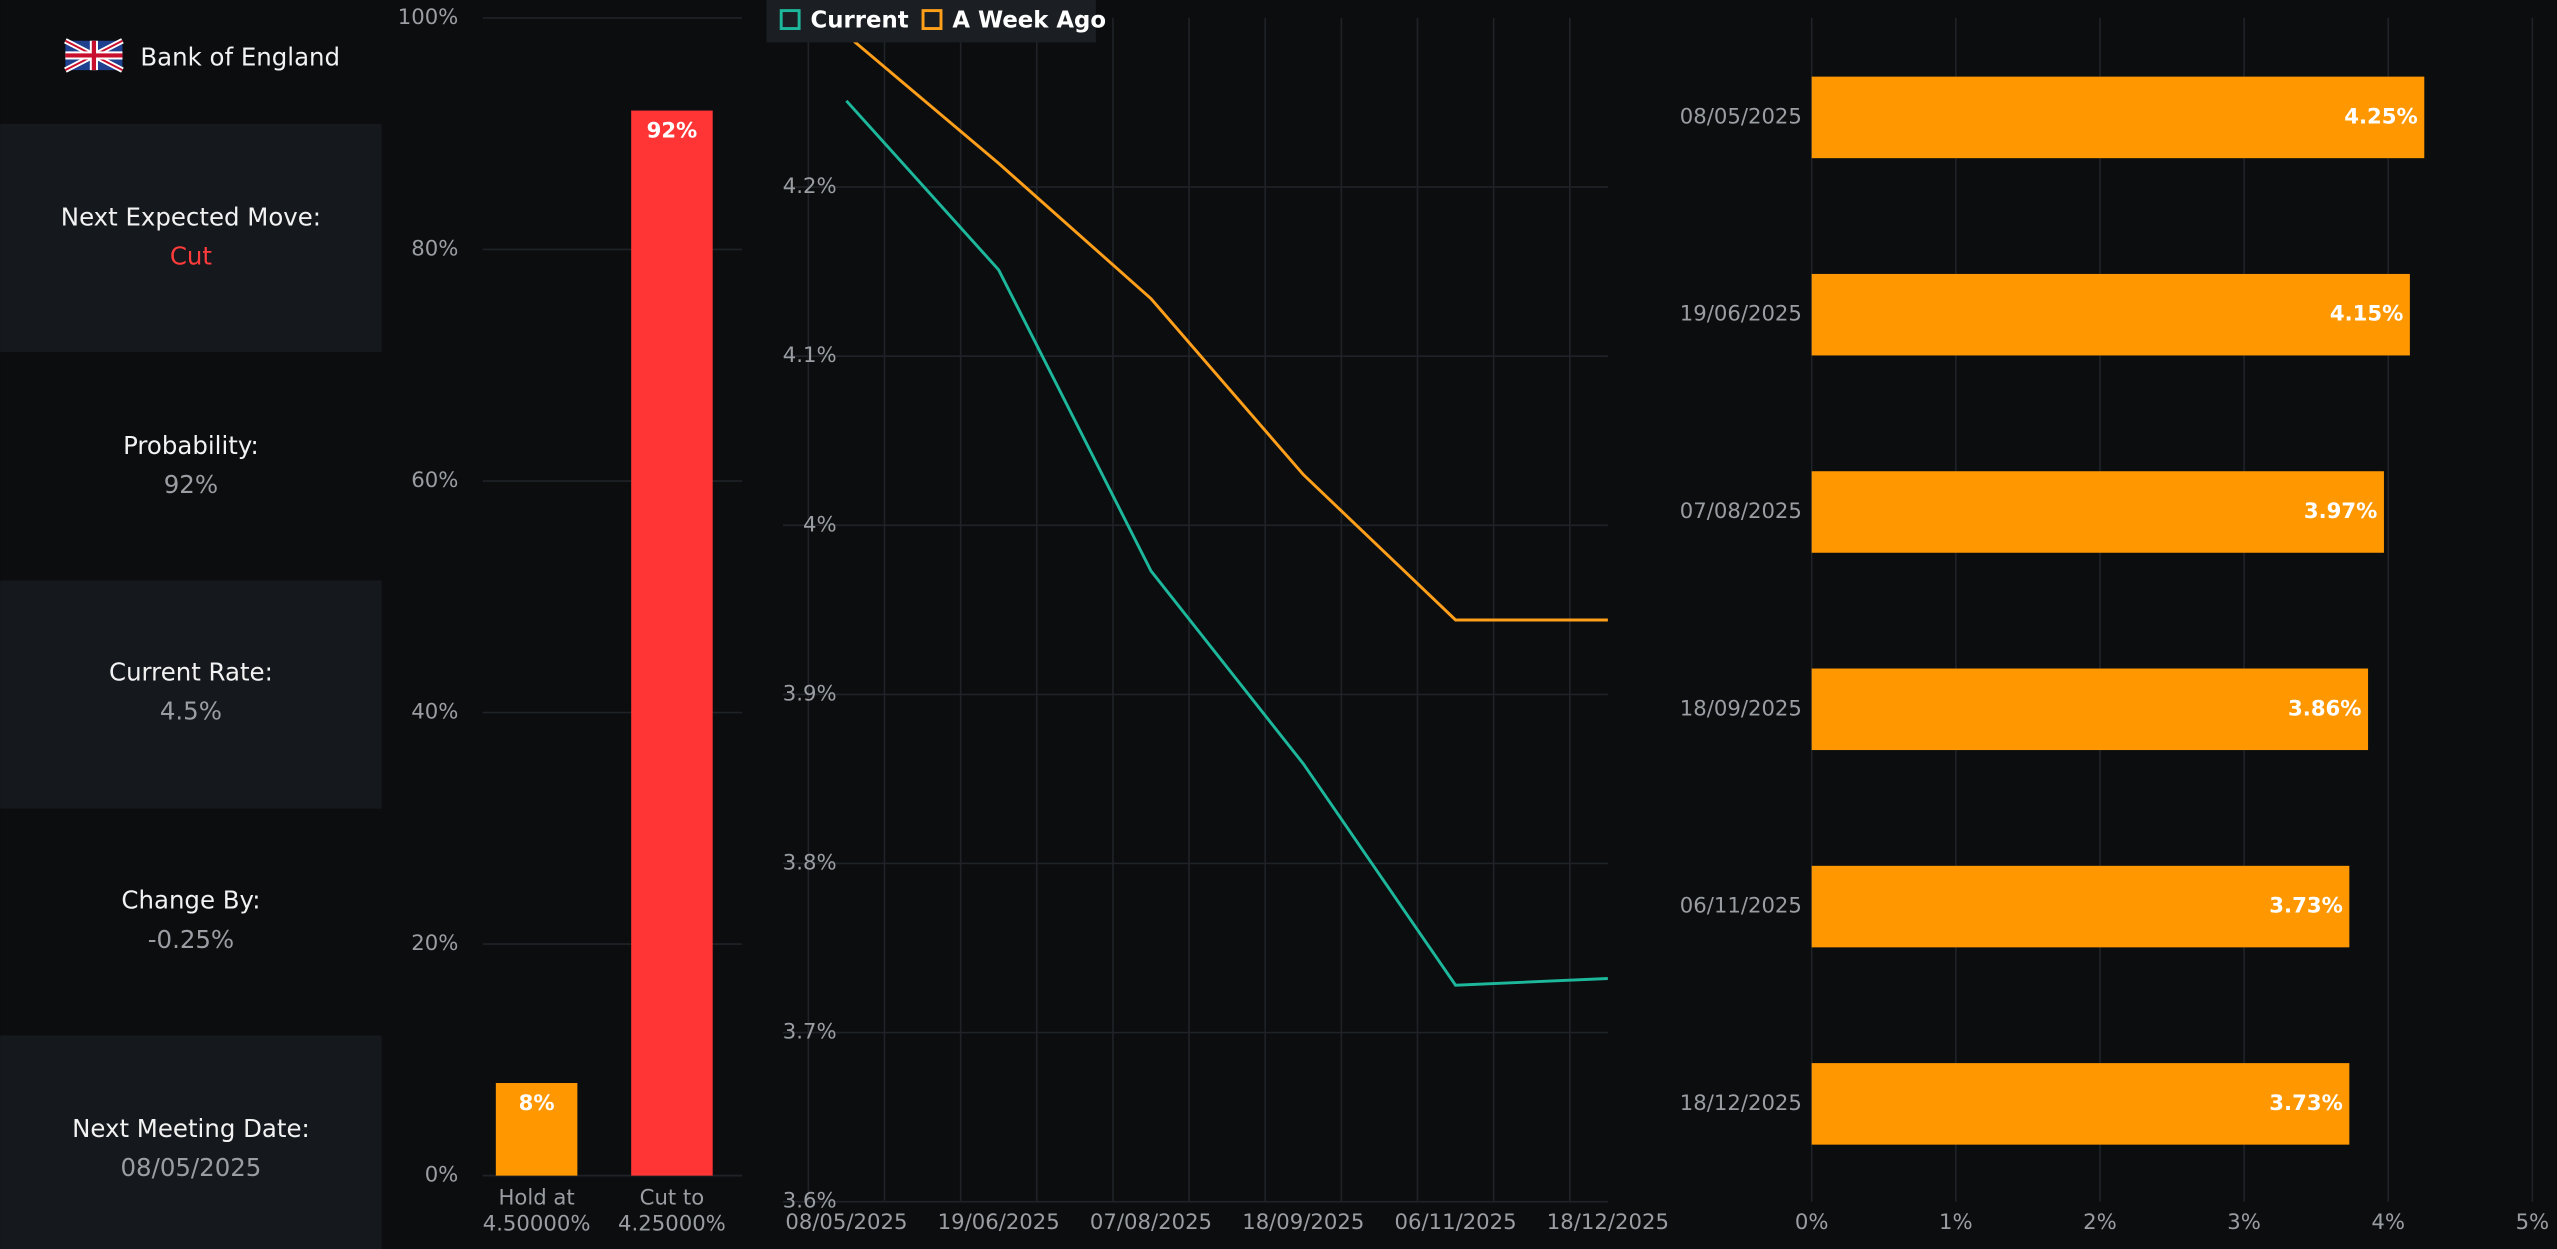 The height and width of the screenshot is (1249, 2557). What do you see at coordinates (820, 523) in the screenshot?
I see `y-tick-label: 4%` at bounding box center [820, 523].